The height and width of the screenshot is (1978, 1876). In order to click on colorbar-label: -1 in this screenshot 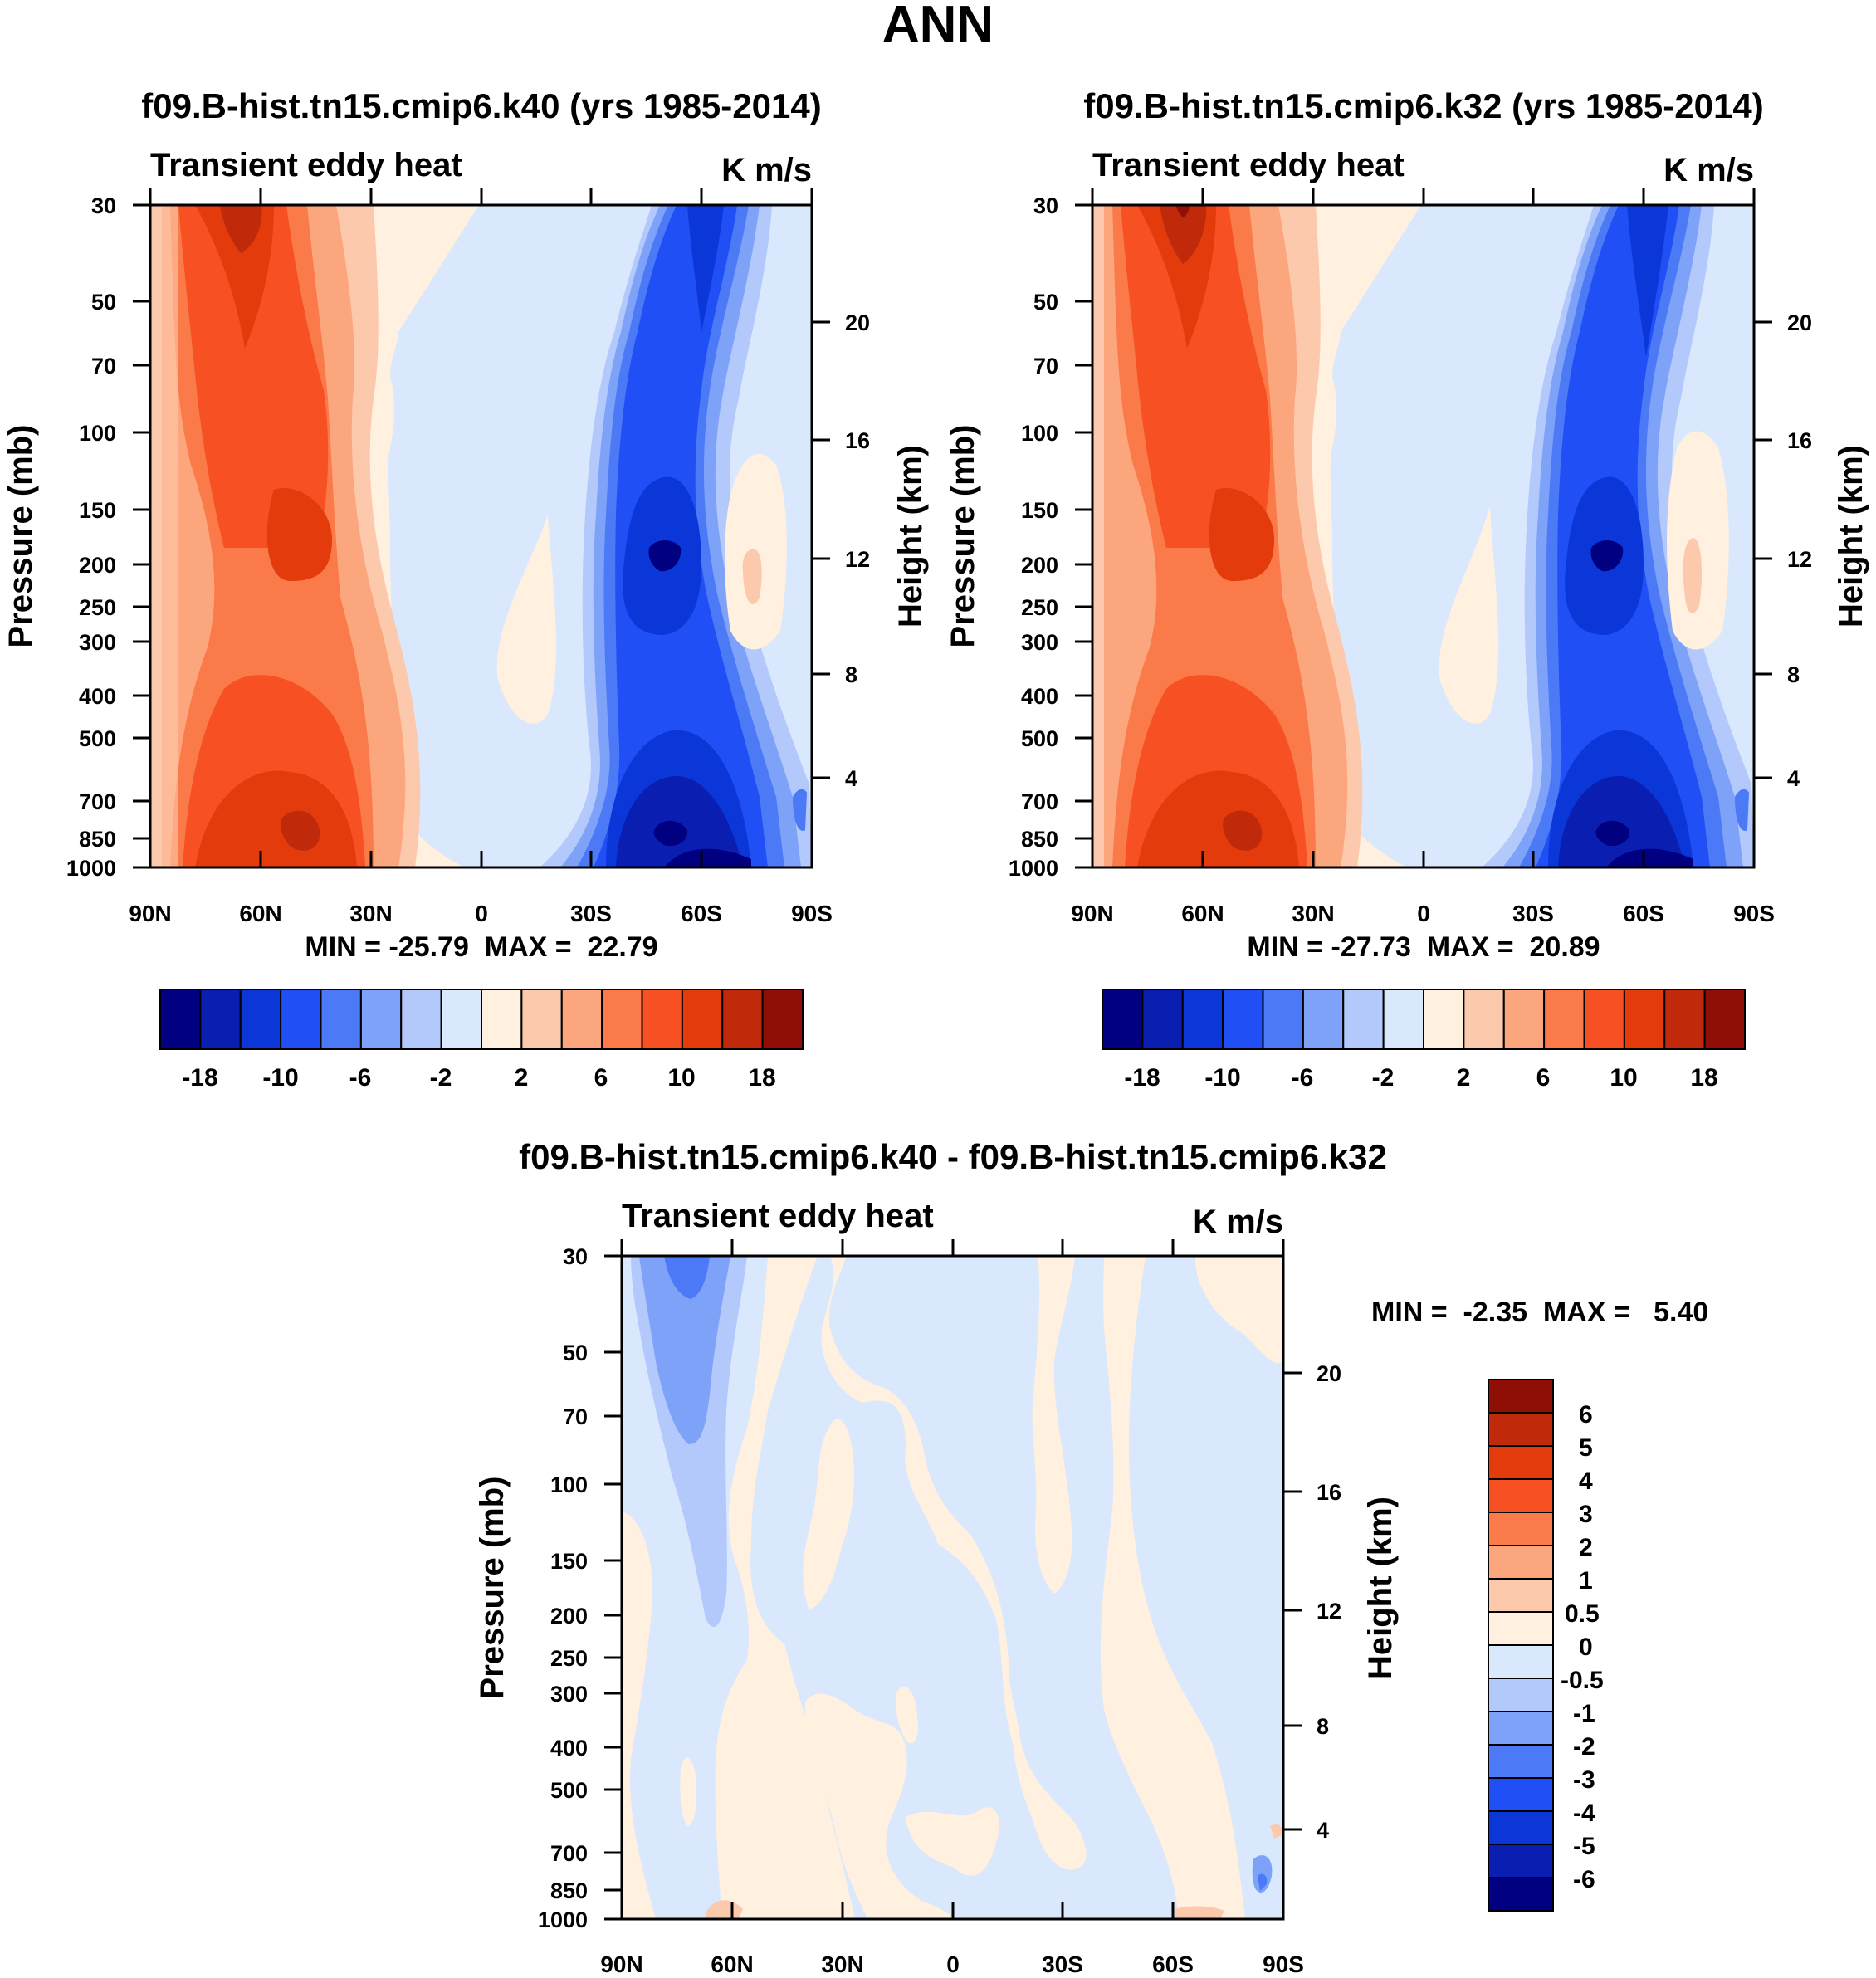, I will do `click(1584, 1713)`.